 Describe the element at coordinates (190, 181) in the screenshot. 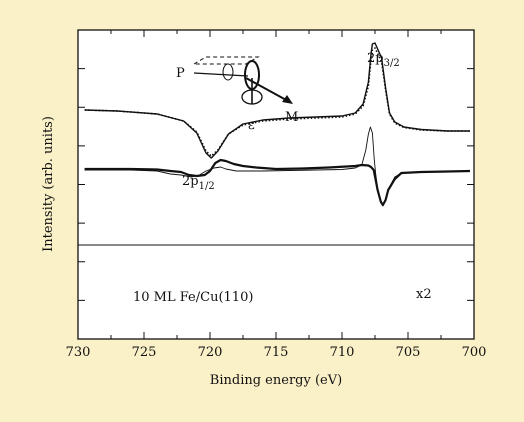

I see `peak-label-2p12-base: 2p` at that location.